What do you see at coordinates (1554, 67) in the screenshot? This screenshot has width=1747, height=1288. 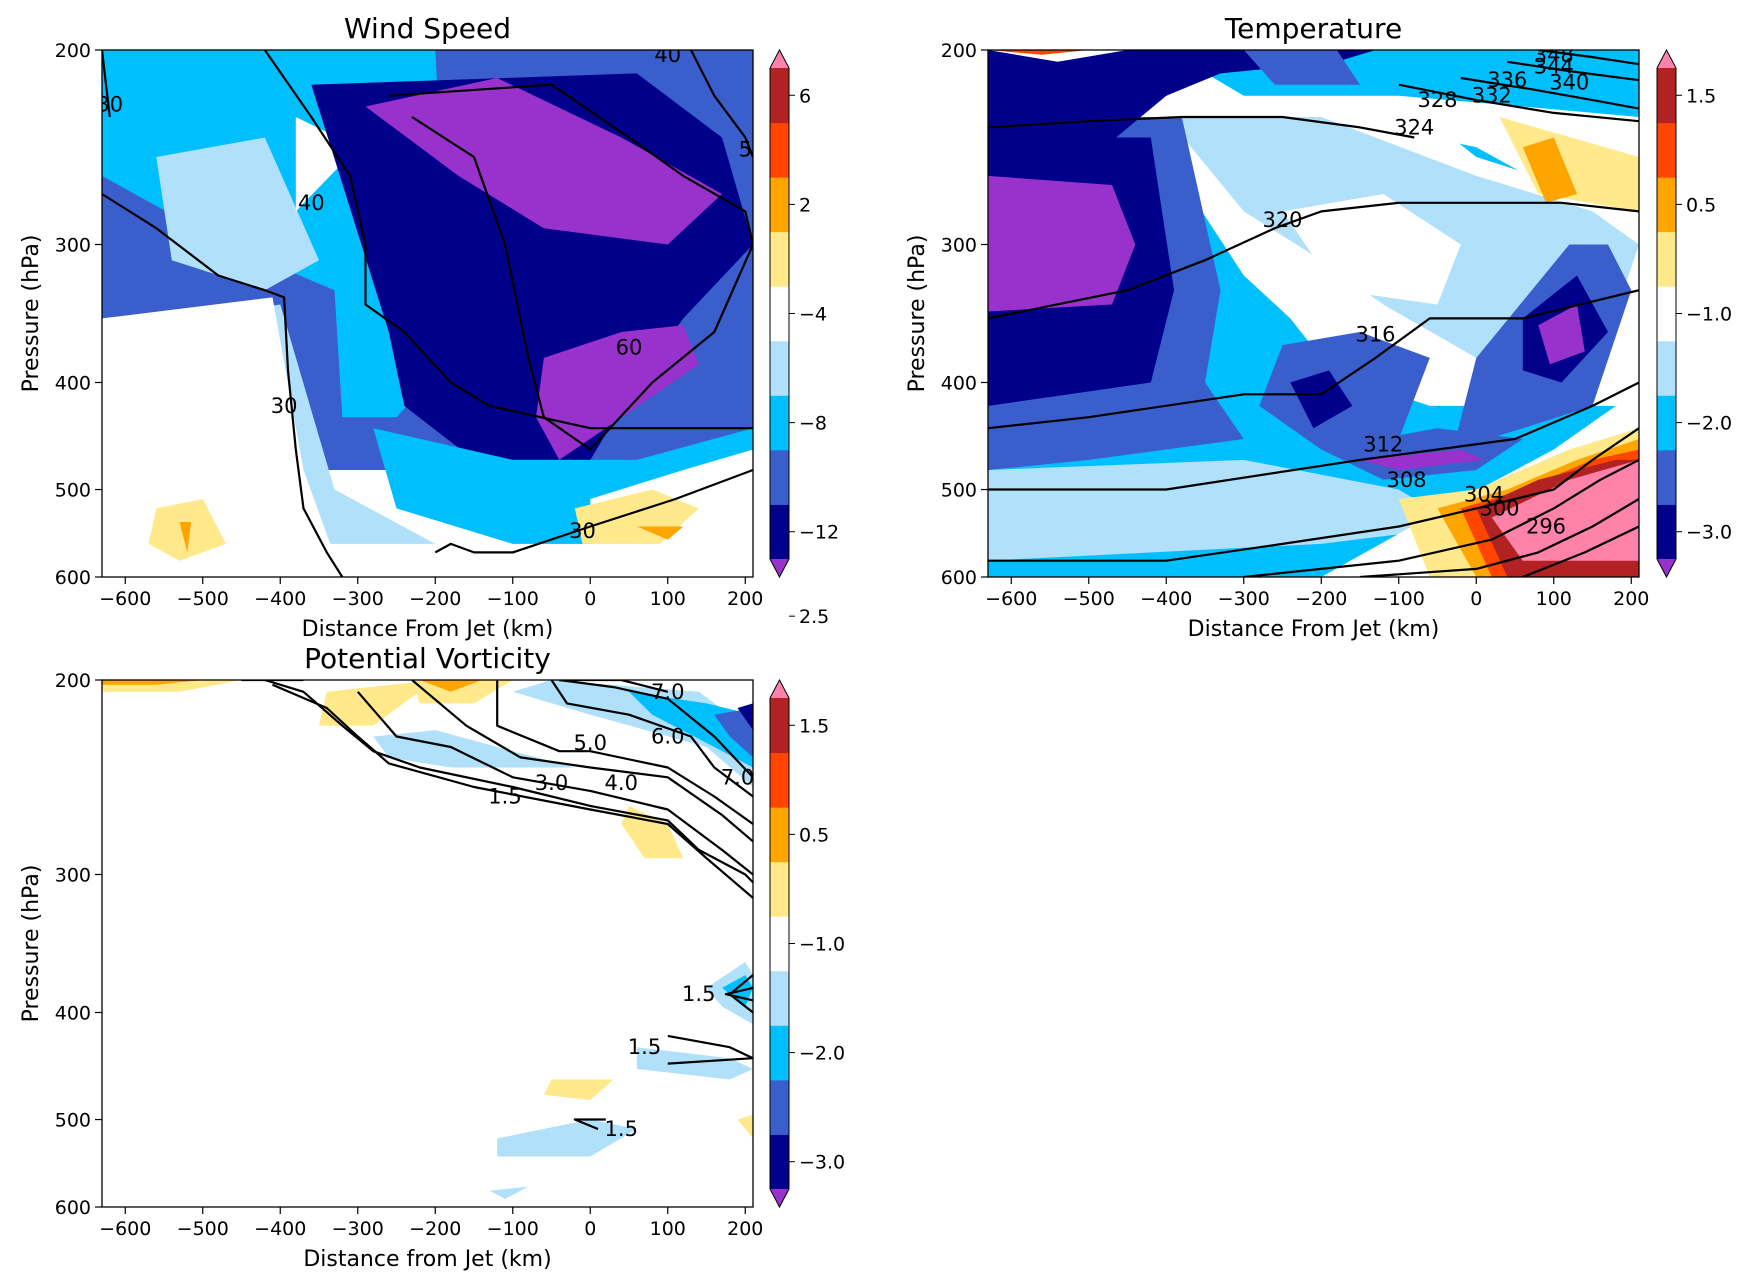 I see `contour-label: 344` at bounding box center [1554, 67].